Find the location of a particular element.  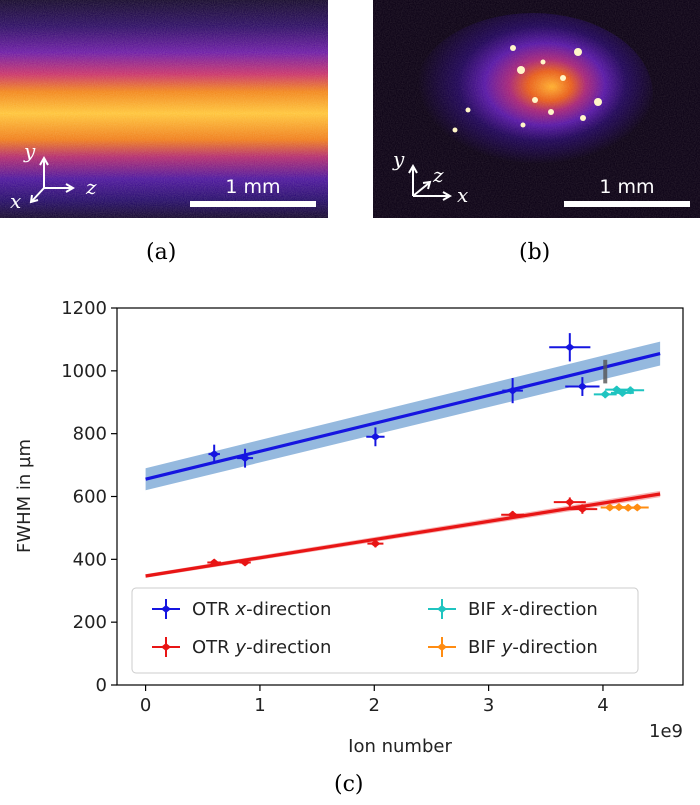

x-tick-label: 1 is located at coordinates (259, 705).